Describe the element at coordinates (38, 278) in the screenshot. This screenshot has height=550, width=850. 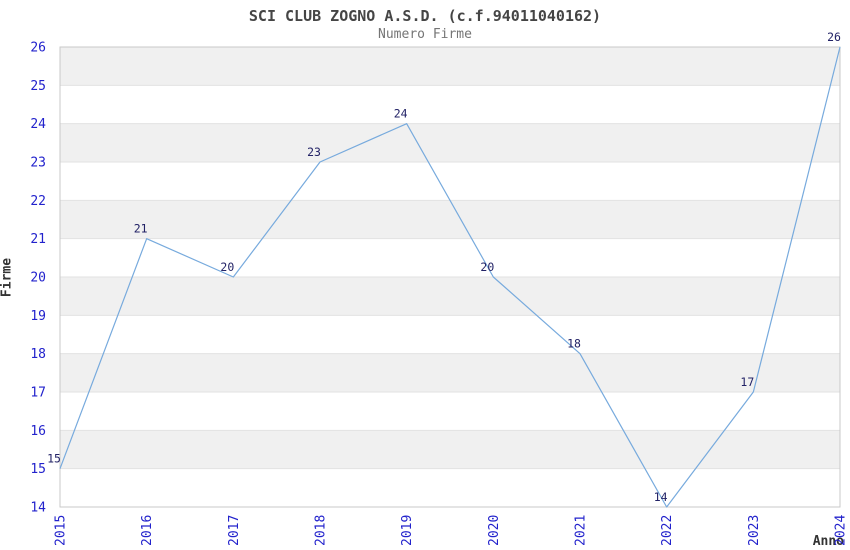
I see `y-tick-label: 20` at that location.